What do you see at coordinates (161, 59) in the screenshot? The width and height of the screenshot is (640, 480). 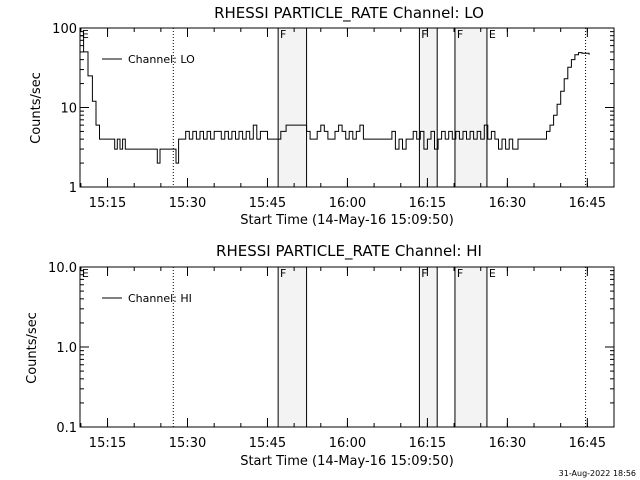 I see `panel-lo-legend-label: Channel: LO` at bounding box center [161, 59].